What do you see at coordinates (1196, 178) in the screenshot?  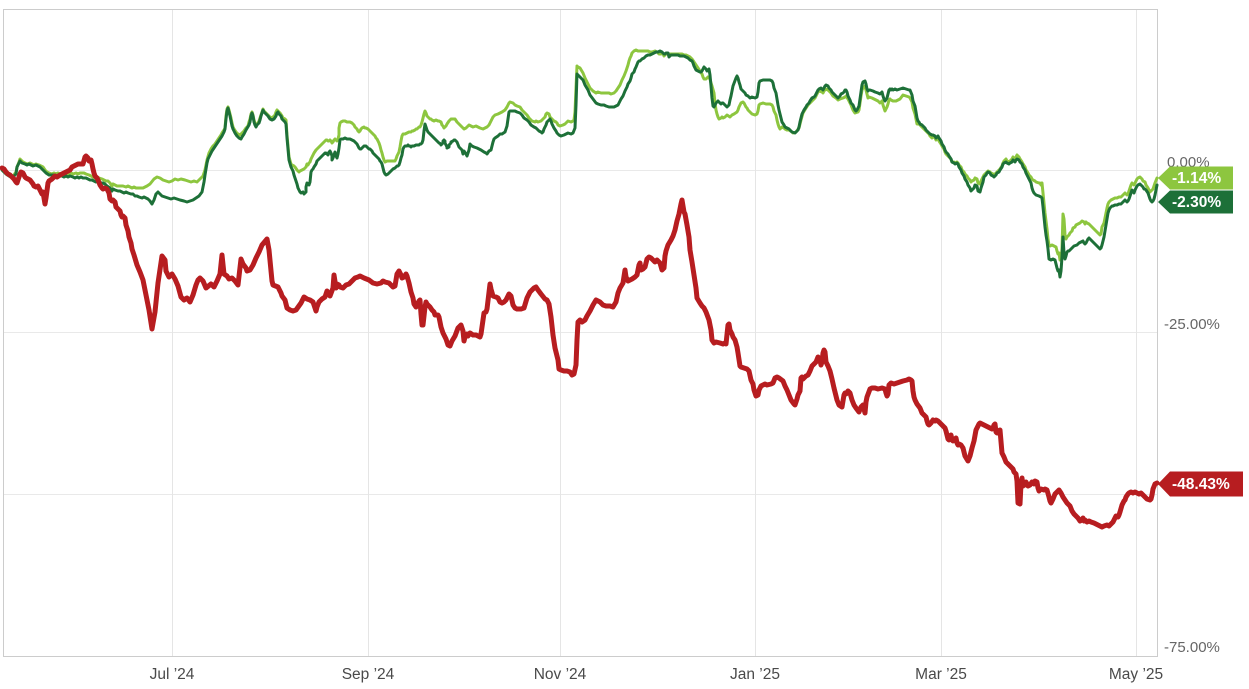 I see `svg-text: -1.14%` at bounding box center [1196, 178].